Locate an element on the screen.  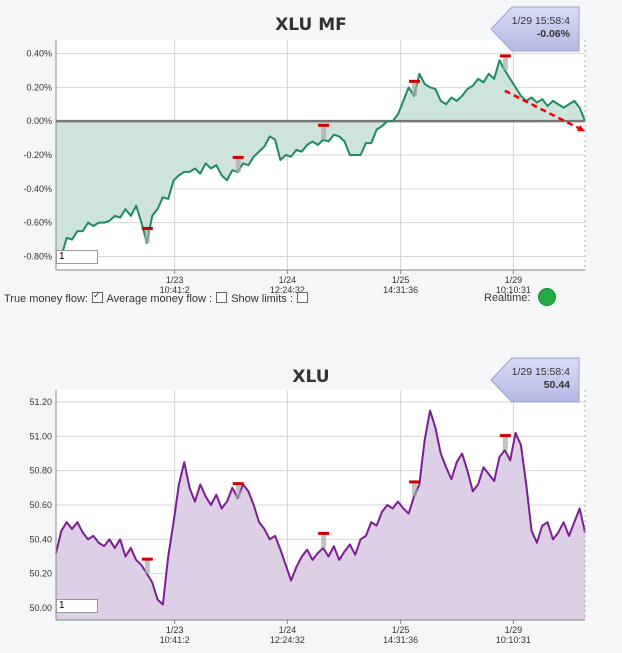
y-tick-label: -0.80% is located at coordinates (37, 256).